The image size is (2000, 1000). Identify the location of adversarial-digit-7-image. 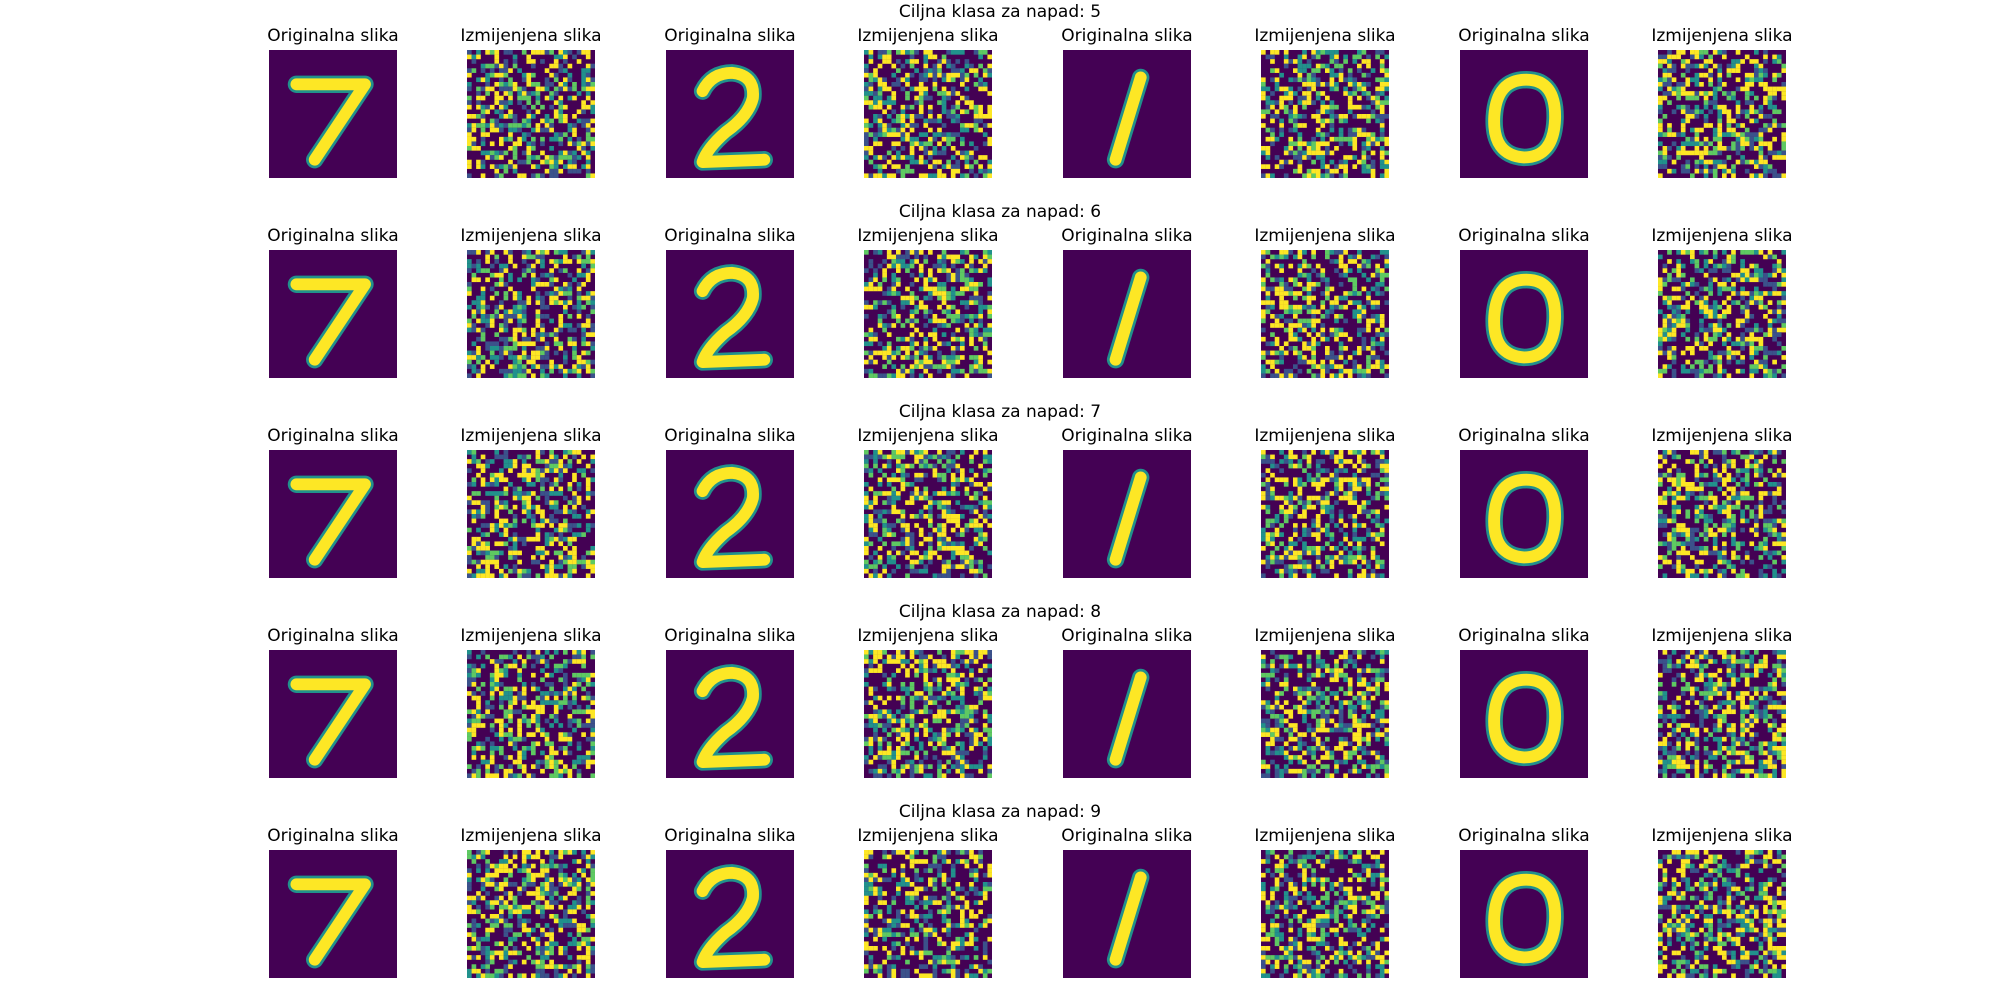
(531, 514).